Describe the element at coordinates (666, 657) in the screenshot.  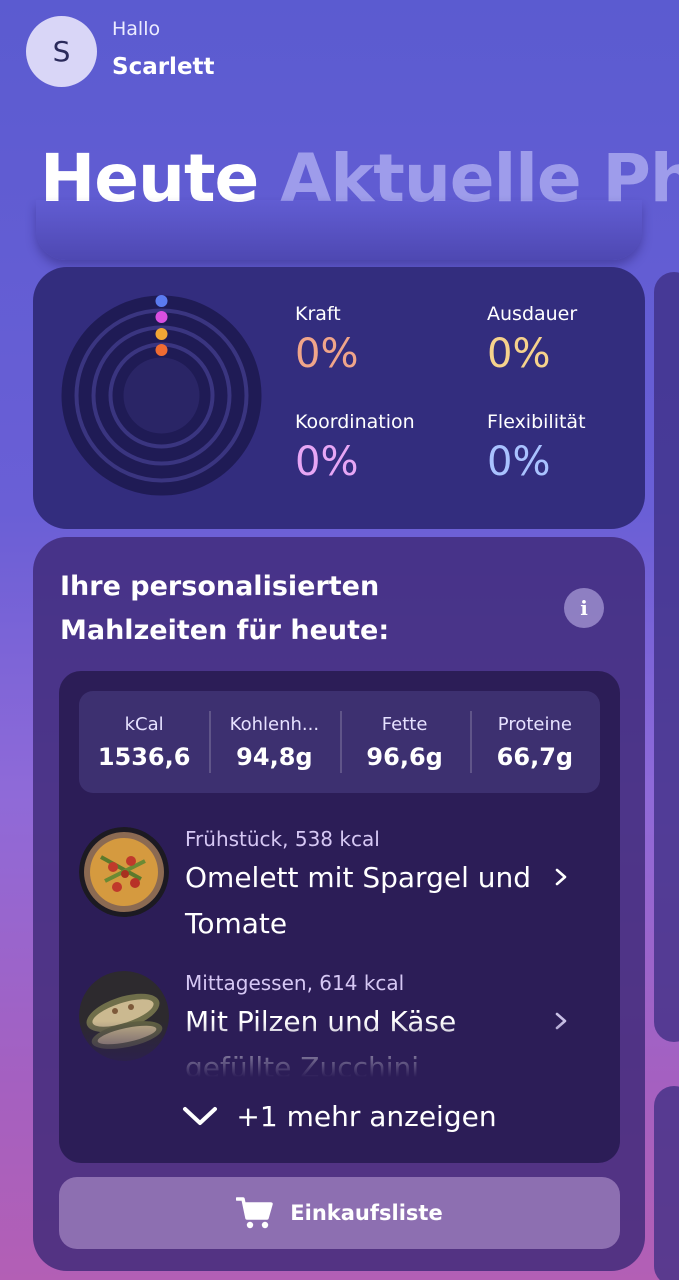
I see `next-page-card` at that location.